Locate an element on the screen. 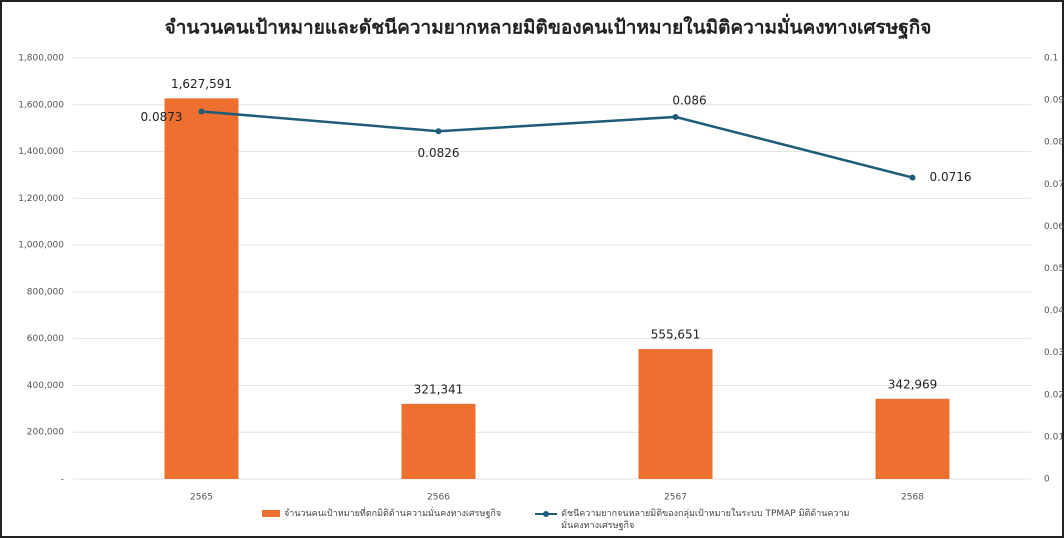  y-tick-label: 1,200,000 is located at coordinates (41, 199).